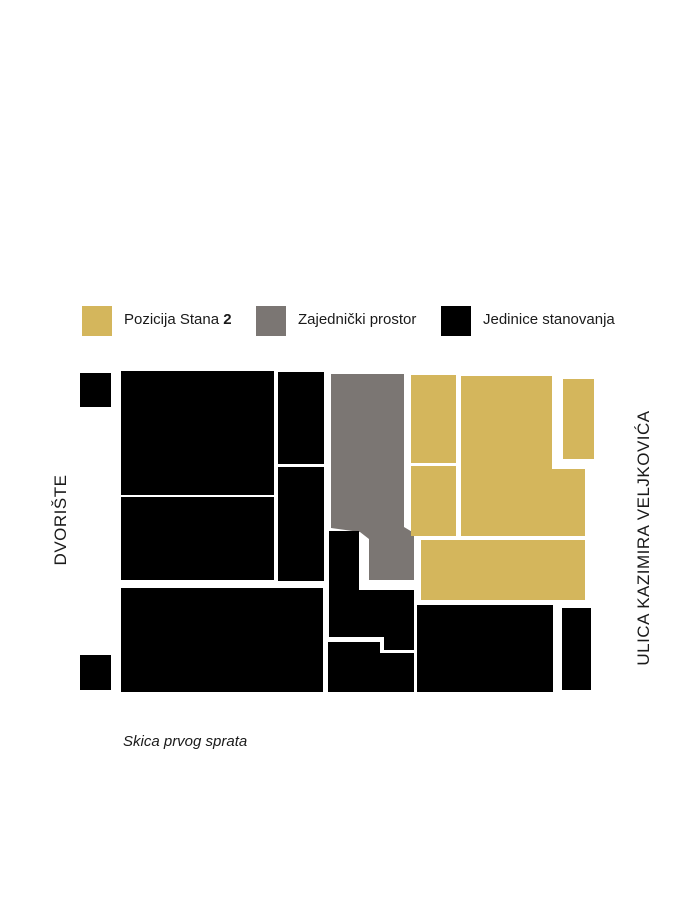 Image resolution: width=700 pixels, height=900 pixels. I want to click on unit-center-bottom, so click(371, 667).